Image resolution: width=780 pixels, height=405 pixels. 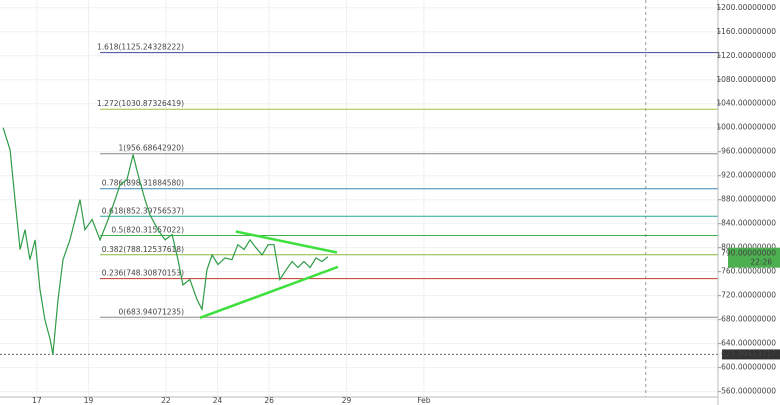 What do you see at coordinates (140, 47) in the screenshot?
I see `fib-label: 1.618(1125.24328222)` at bounding box center [140, 47].